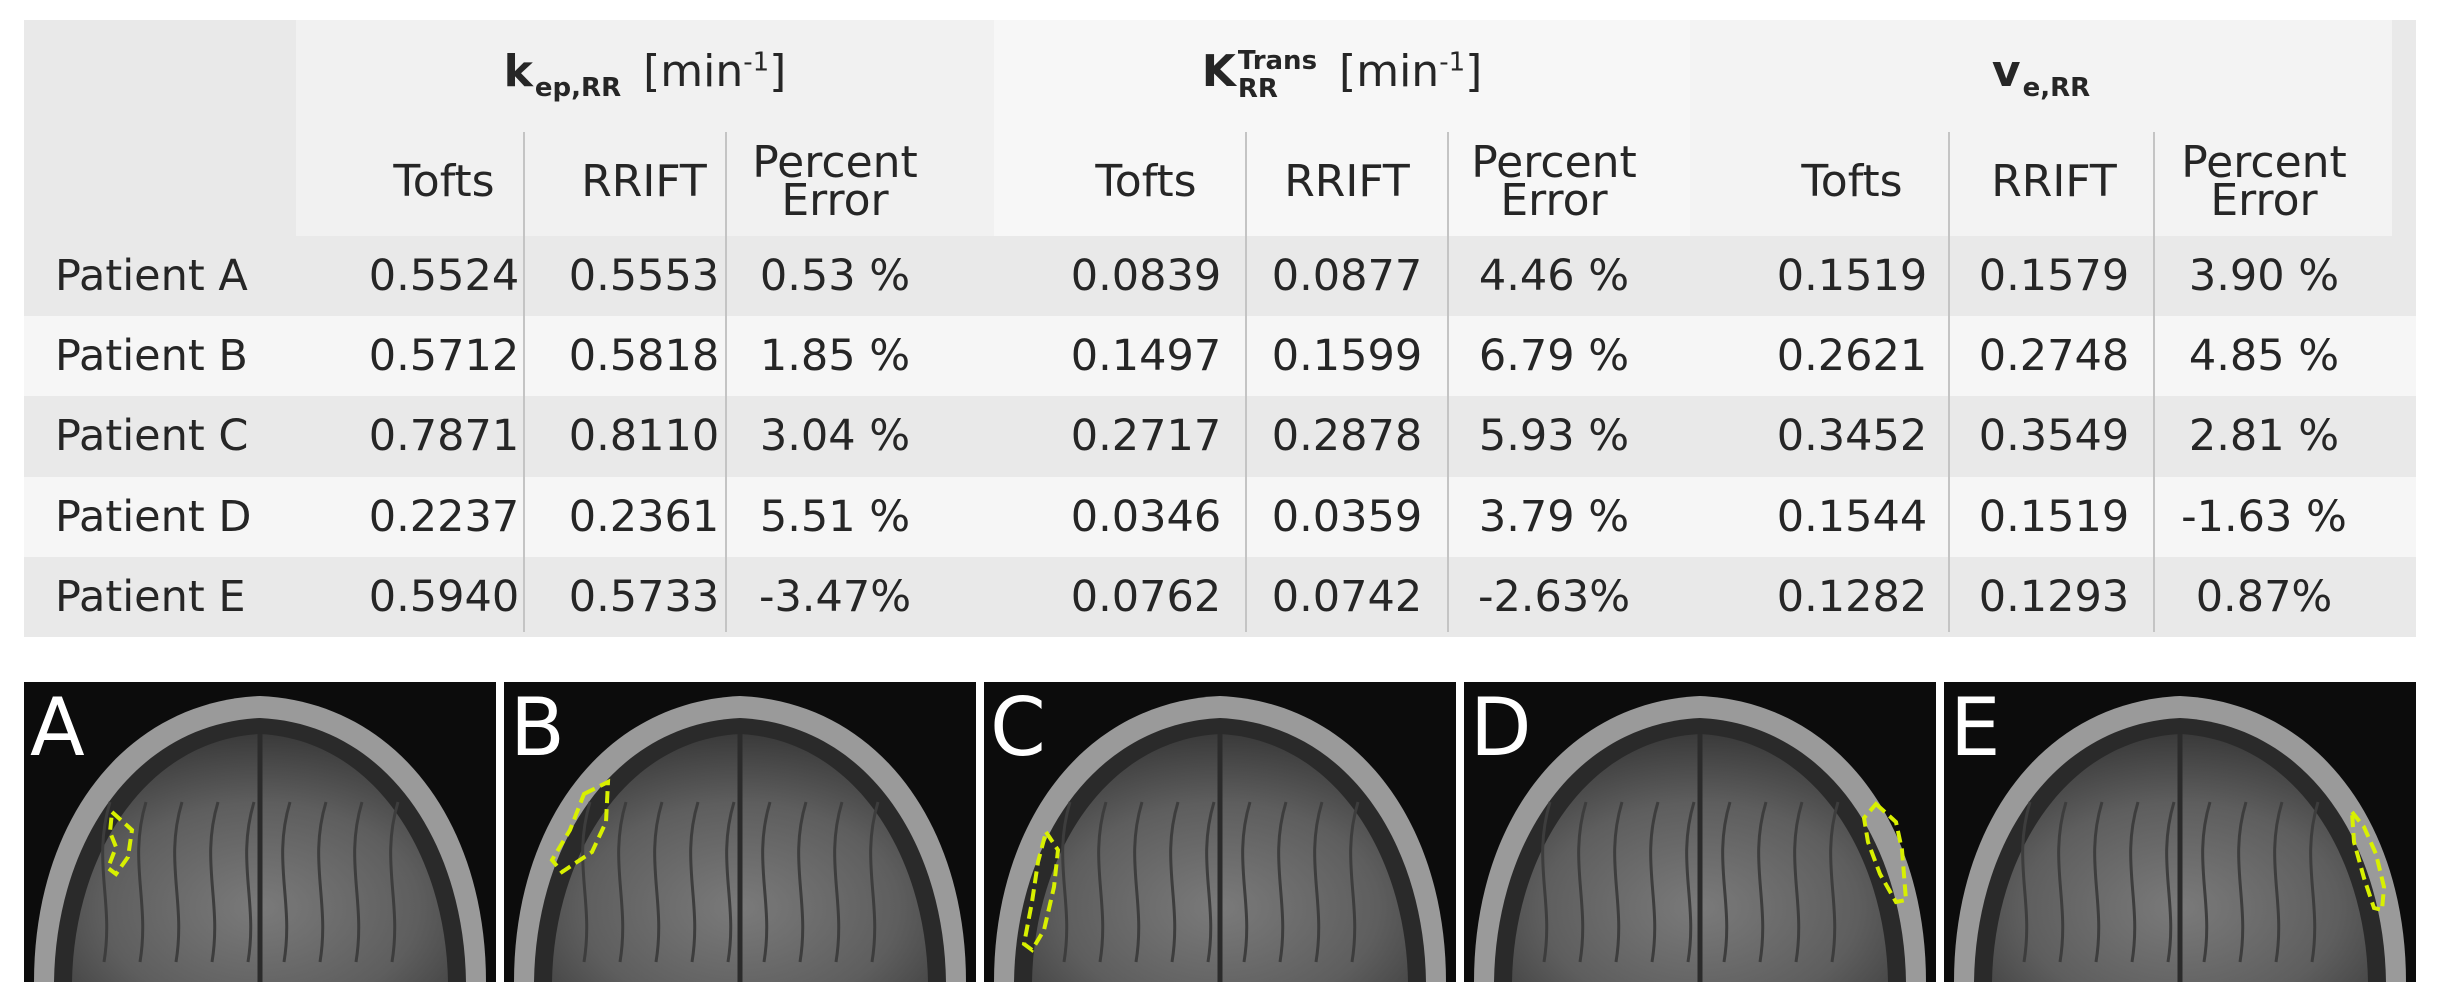 The width and height of the screenshot is (2440, 1000). I want to click on table-cell: 3.79 %, so click(1554, 516).